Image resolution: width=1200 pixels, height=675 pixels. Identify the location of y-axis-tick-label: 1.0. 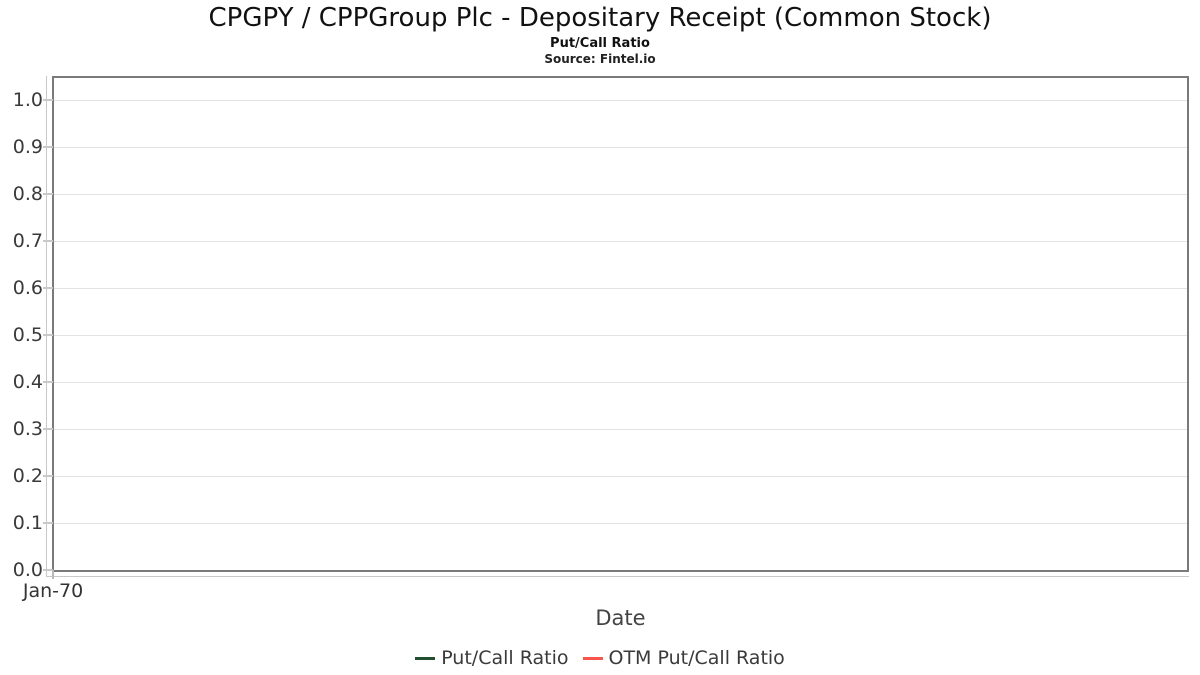
(27, 100).